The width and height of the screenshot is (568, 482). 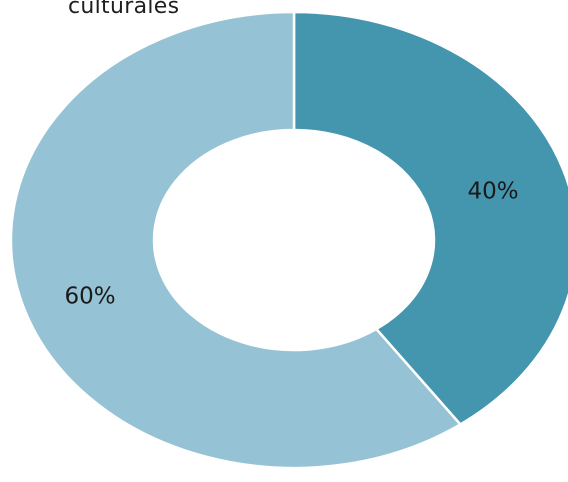 What do you see at coordinates (124, 9) in the screenshot?
I see `chart-title: culturales` at bounding box center [124, 9].